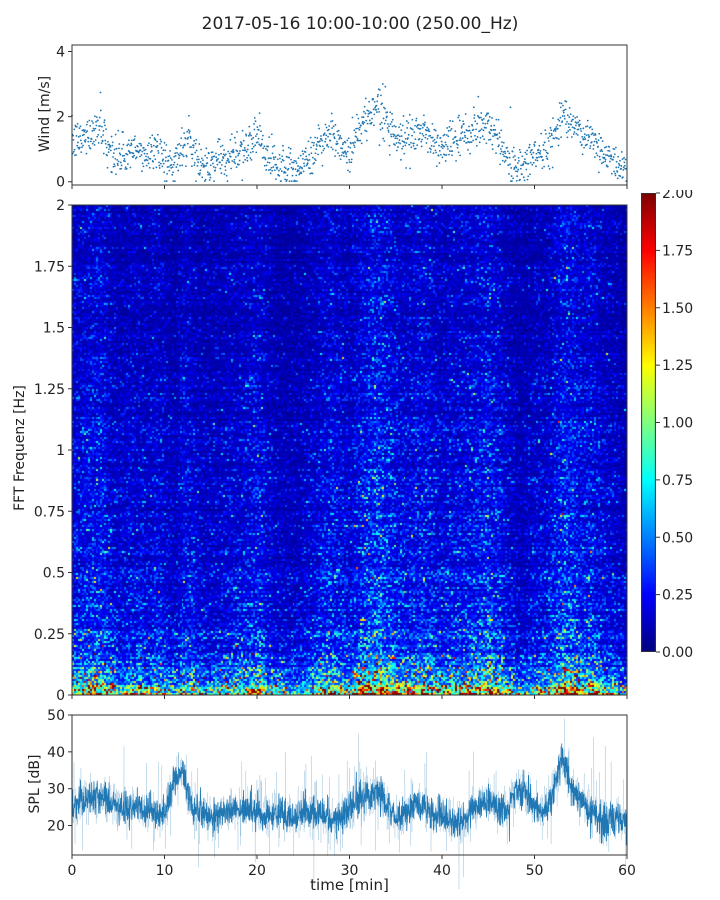 This screenshot has width=720, height=900. What do you see at coordinates (56, 716) in the screenshot?
I see `spl-y-tick-label: 50` at bounding box center [56, 716].